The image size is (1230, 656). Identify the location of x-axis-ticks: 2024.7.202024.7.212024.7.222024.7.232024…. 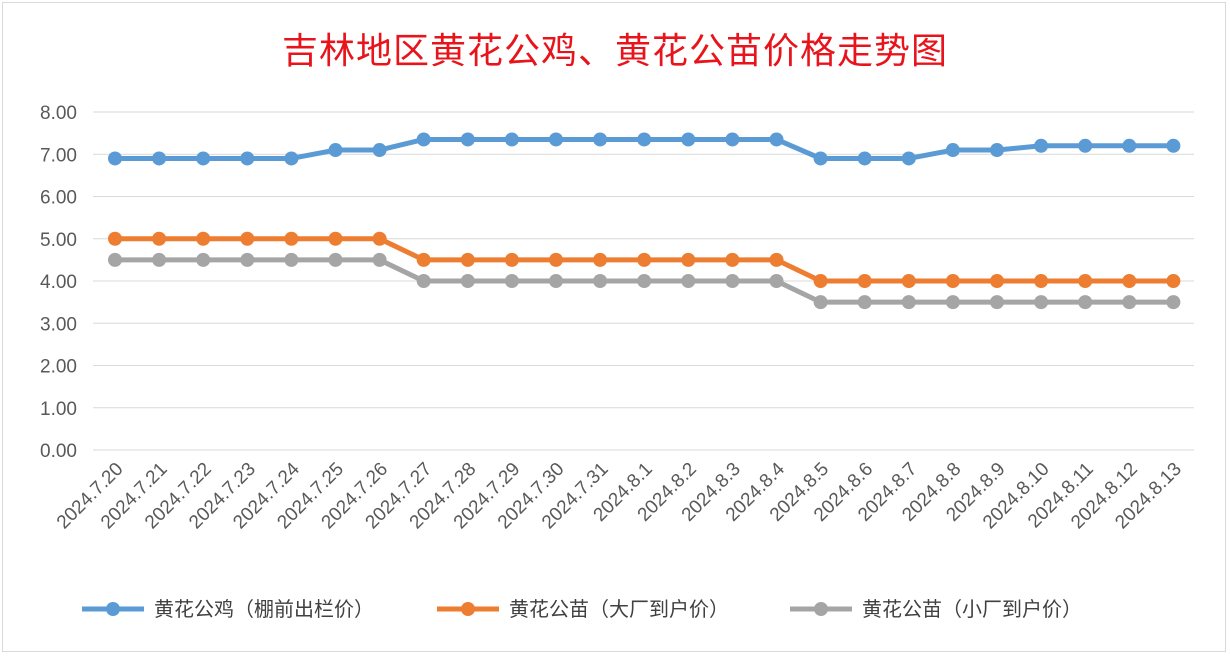
(619, 495).